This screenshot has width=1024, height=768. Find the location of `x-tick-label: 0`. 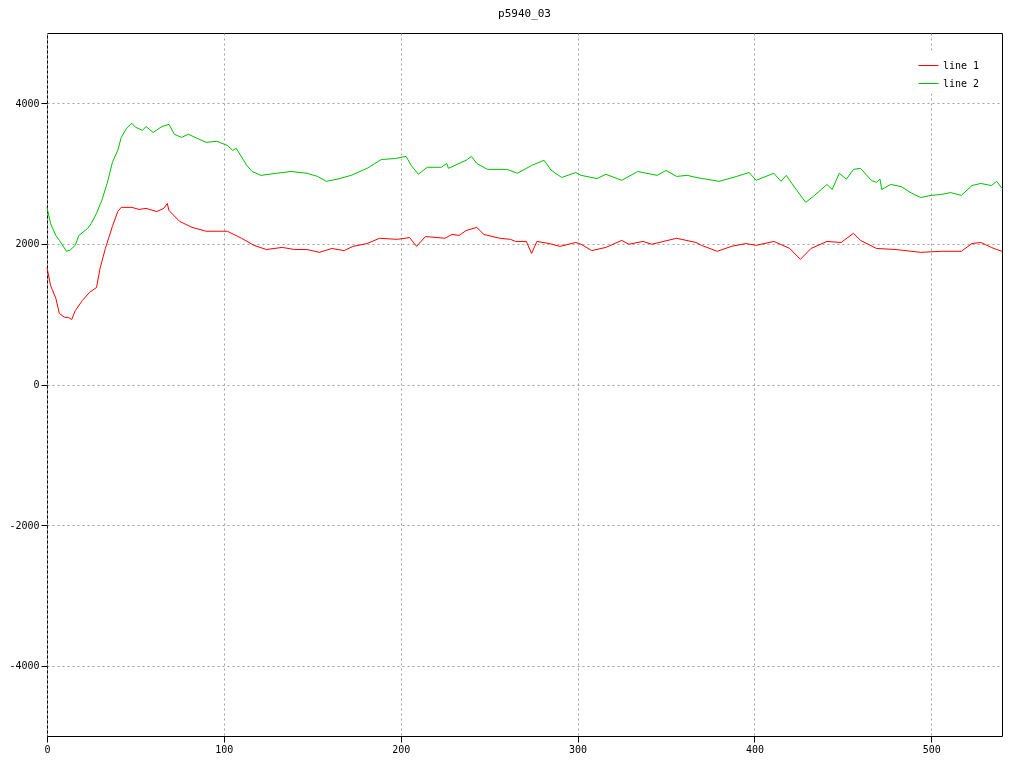

x-tick-label: 0 is located at coordinates (47, 749).